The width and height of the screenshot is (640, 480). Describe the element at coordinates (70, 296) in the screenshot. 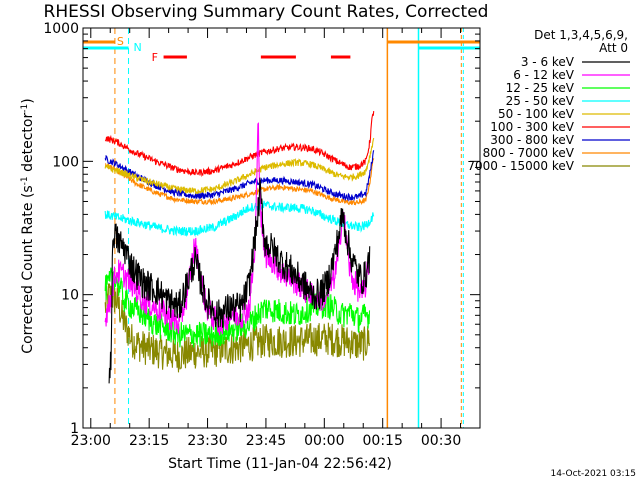

I see `y-tick-label: 10` at that location.